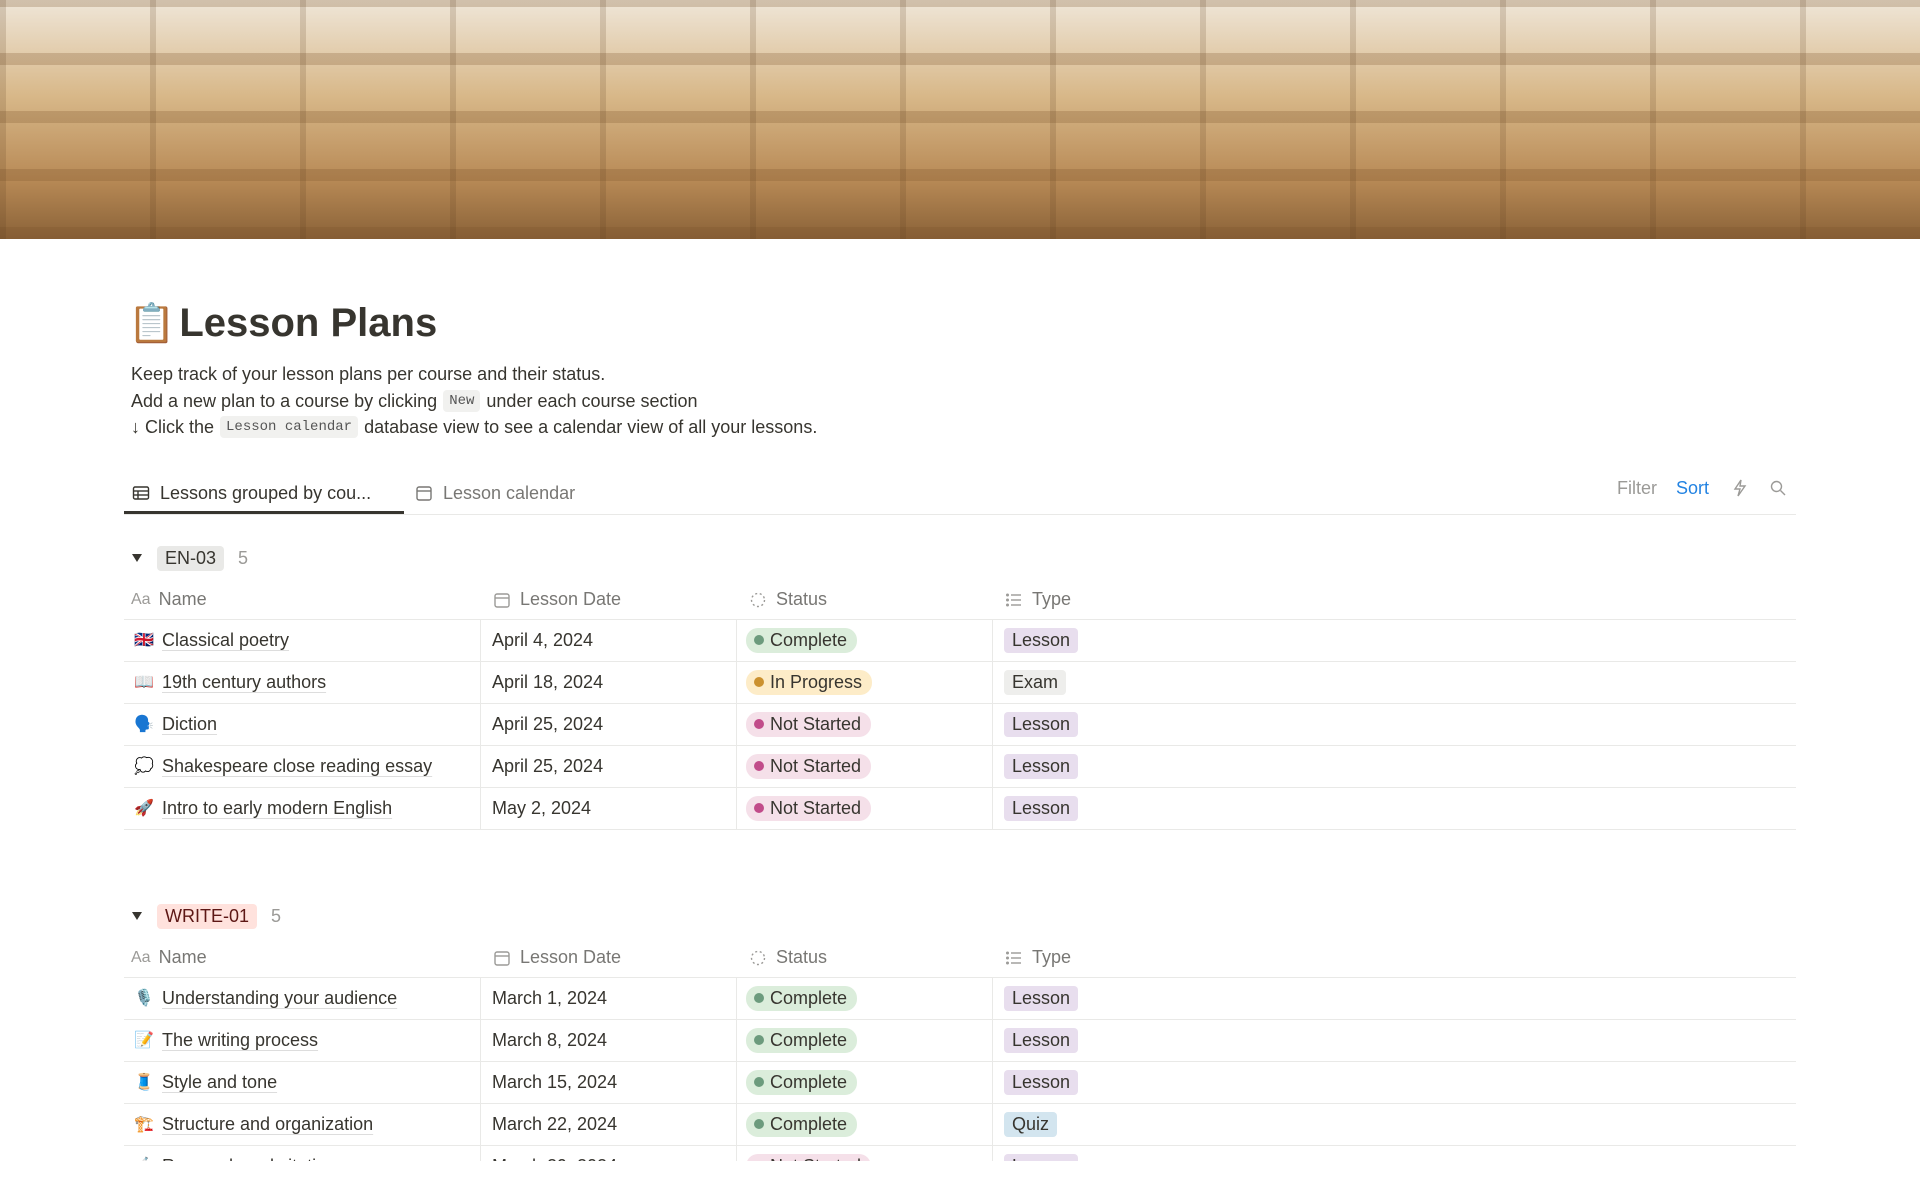 The width and height of the screenshot is (1920, 1199). I want to click on name-cell: 🚀 Intro to early modern English, so click(263, 808).